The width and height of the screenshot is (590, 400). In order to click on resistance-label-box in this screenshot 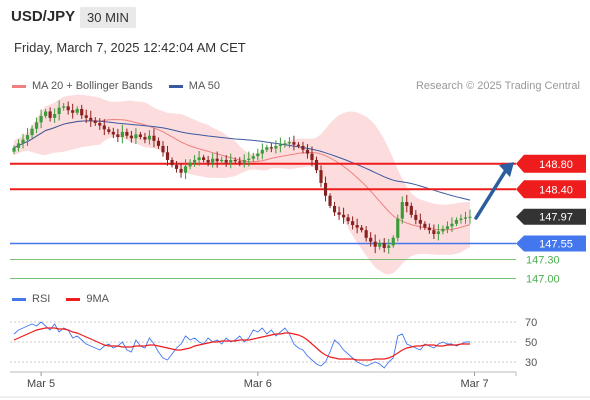, I will do `click(551, 189)`.